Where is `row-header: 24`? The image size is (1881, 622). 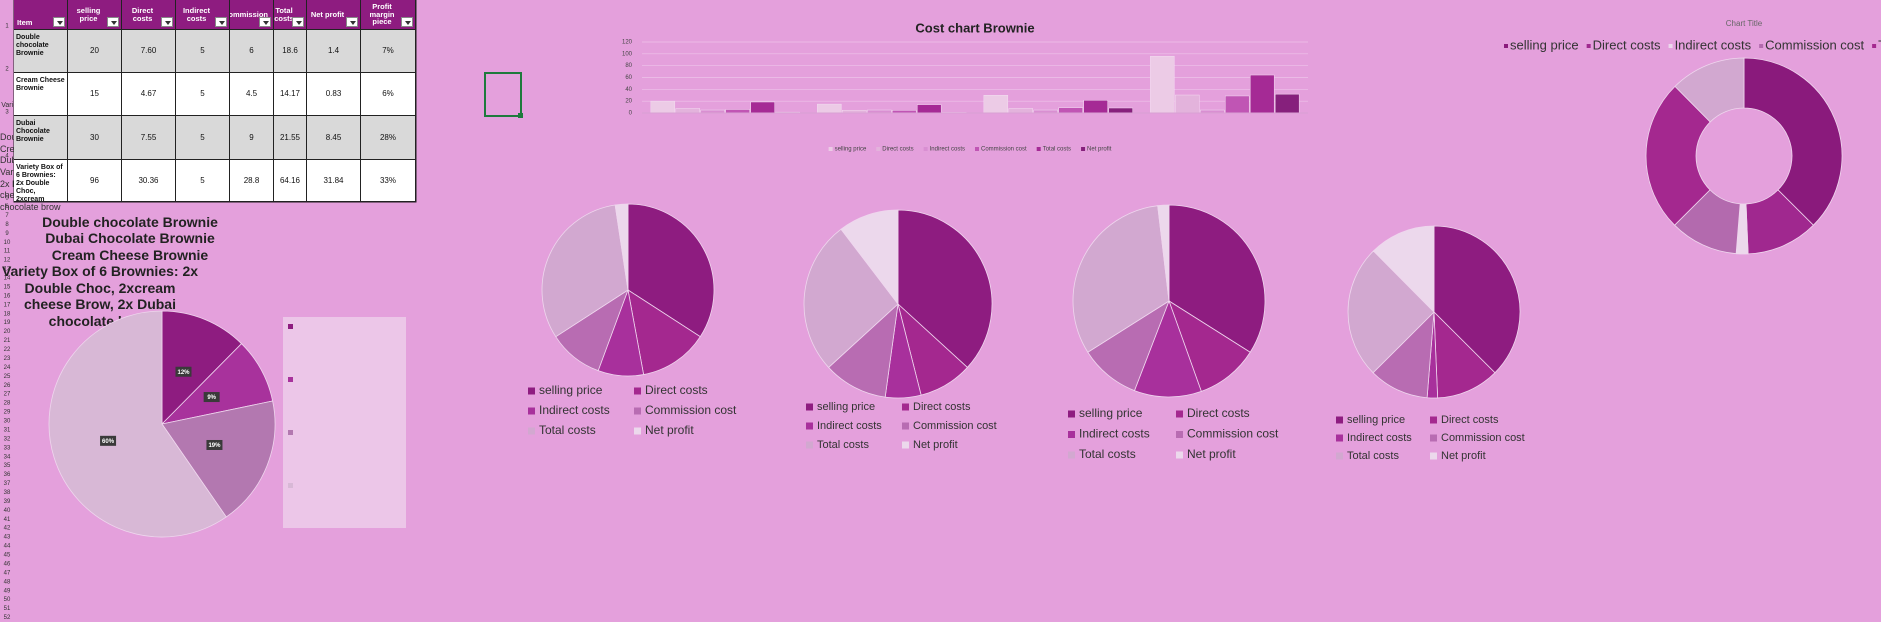 row-header: 24 is located at coordinates (7, 368).